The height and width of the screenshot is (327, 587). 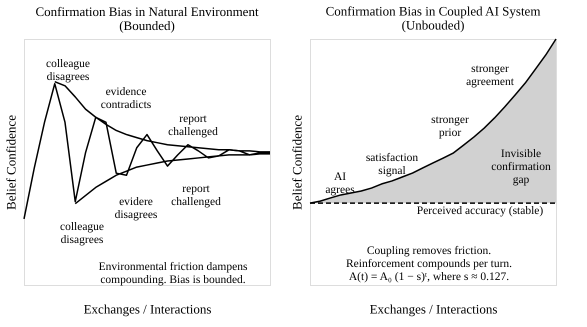 I want to click on chart-subtitle: (Unbouded), so click(x=433, y=24).